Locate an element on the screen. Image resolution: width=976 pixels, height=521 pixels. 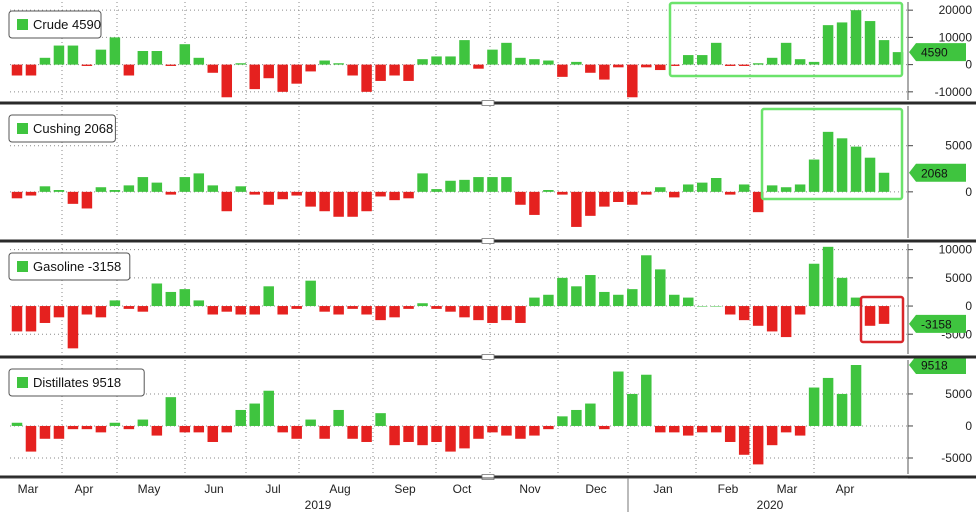
legend-label: Crude 4590 is located at coordinates (67, 24).